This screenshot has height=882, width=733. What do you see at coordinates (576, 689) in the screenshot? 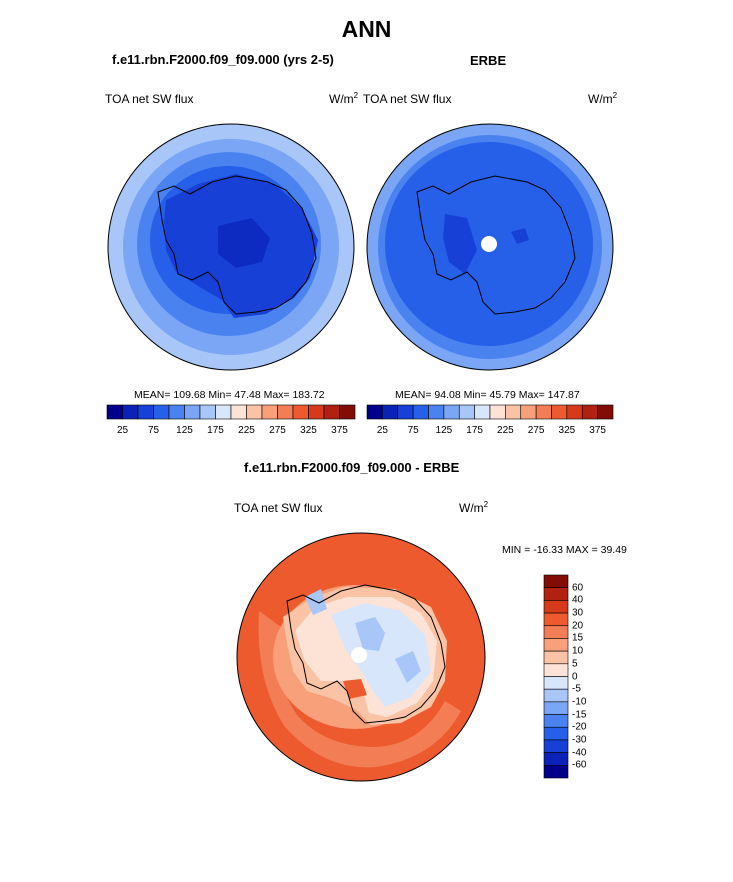
I see `colorbar-tick-label: -5` at bounding box center [576, 689].